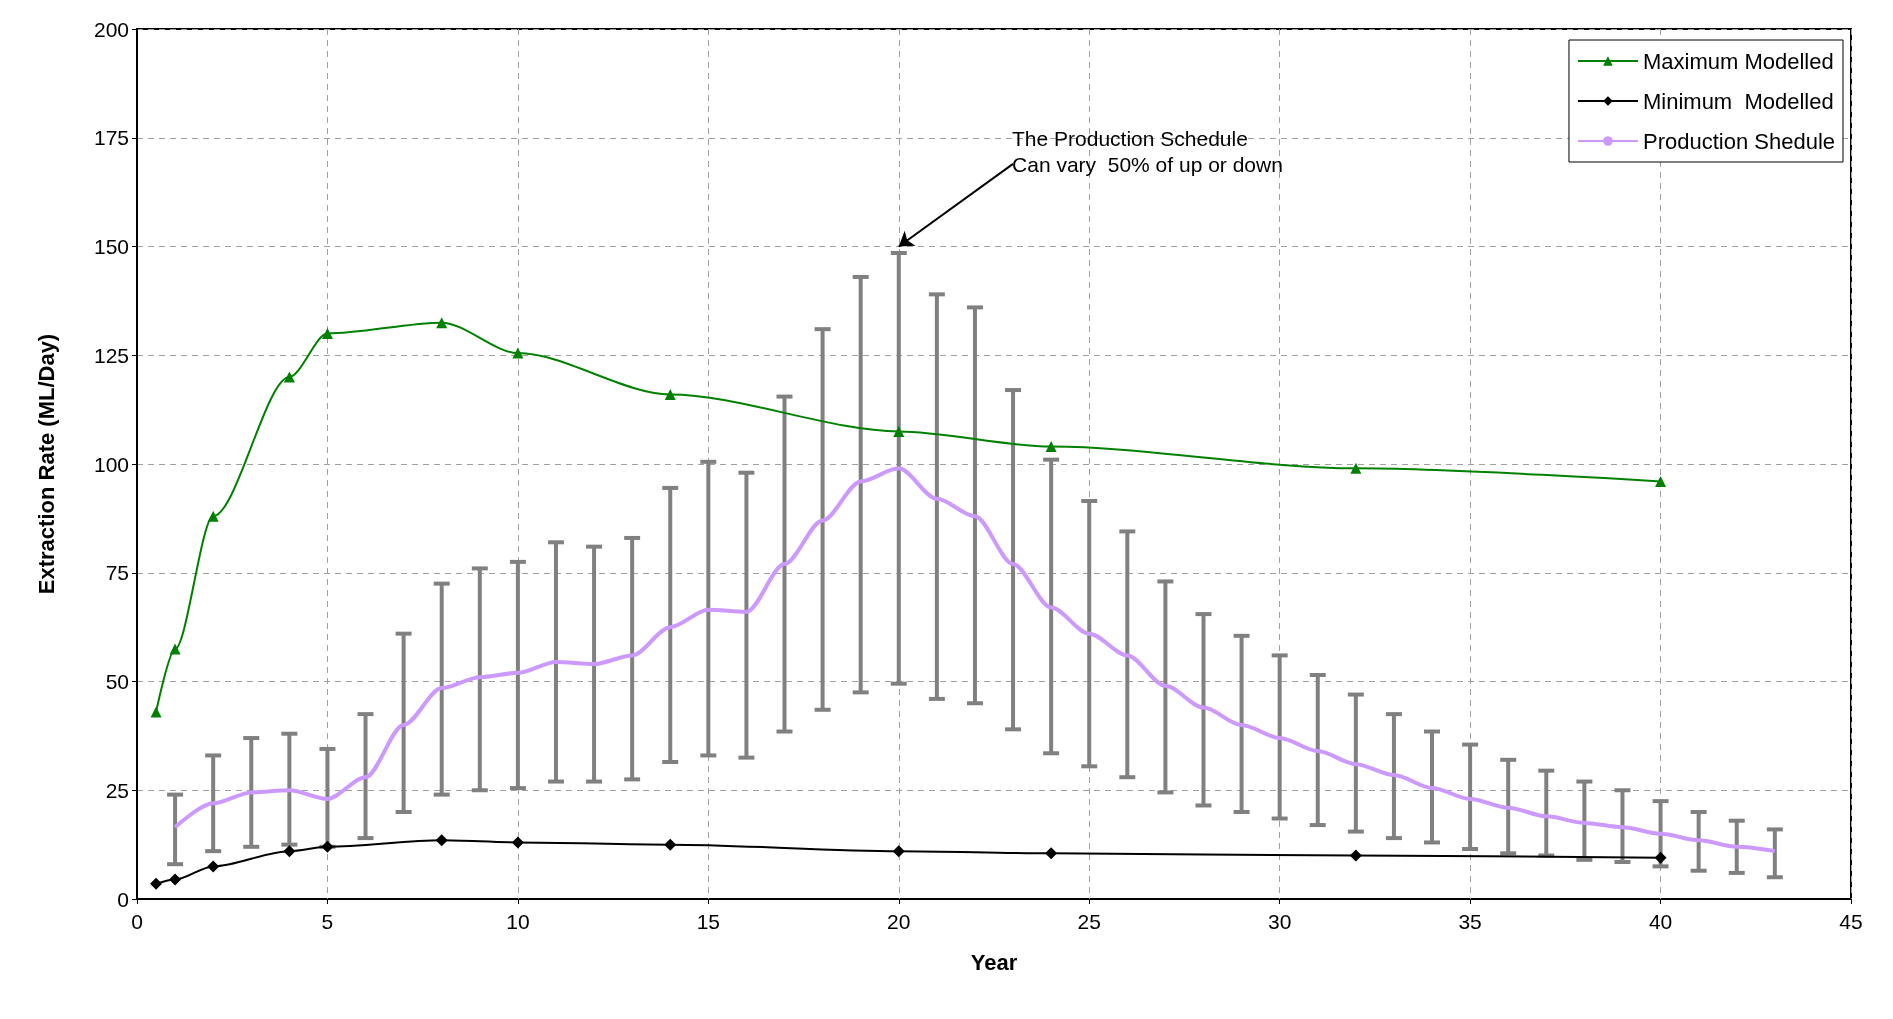 Image resolution: width=1893 pixels, height=1019 pixels. What do you see at coordinates (1660, 921) in the screenshot?
I see `x-tick-label: 40` at bounding box center [1660, 921].